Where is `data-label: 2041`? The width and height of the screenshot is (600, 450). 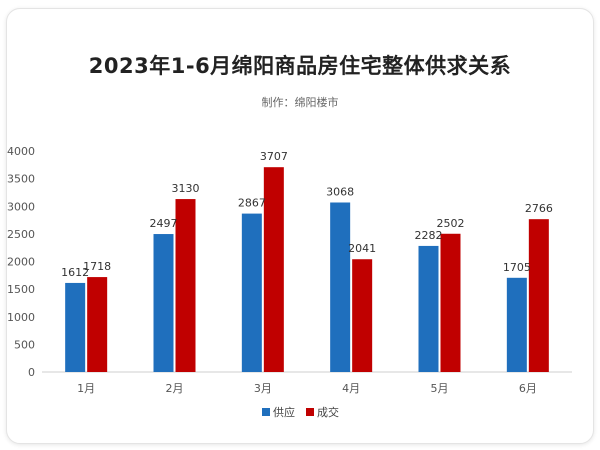 data-label: 2041 is located at coordinates (362, 248).